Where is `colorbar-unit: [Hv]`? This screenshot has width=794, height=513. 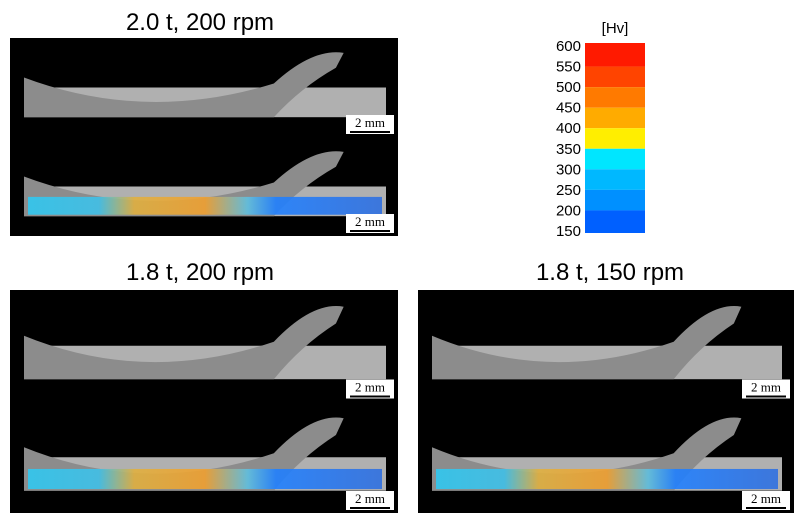 colorbar-unit: [Hv] is located at coordinates (615, 28).